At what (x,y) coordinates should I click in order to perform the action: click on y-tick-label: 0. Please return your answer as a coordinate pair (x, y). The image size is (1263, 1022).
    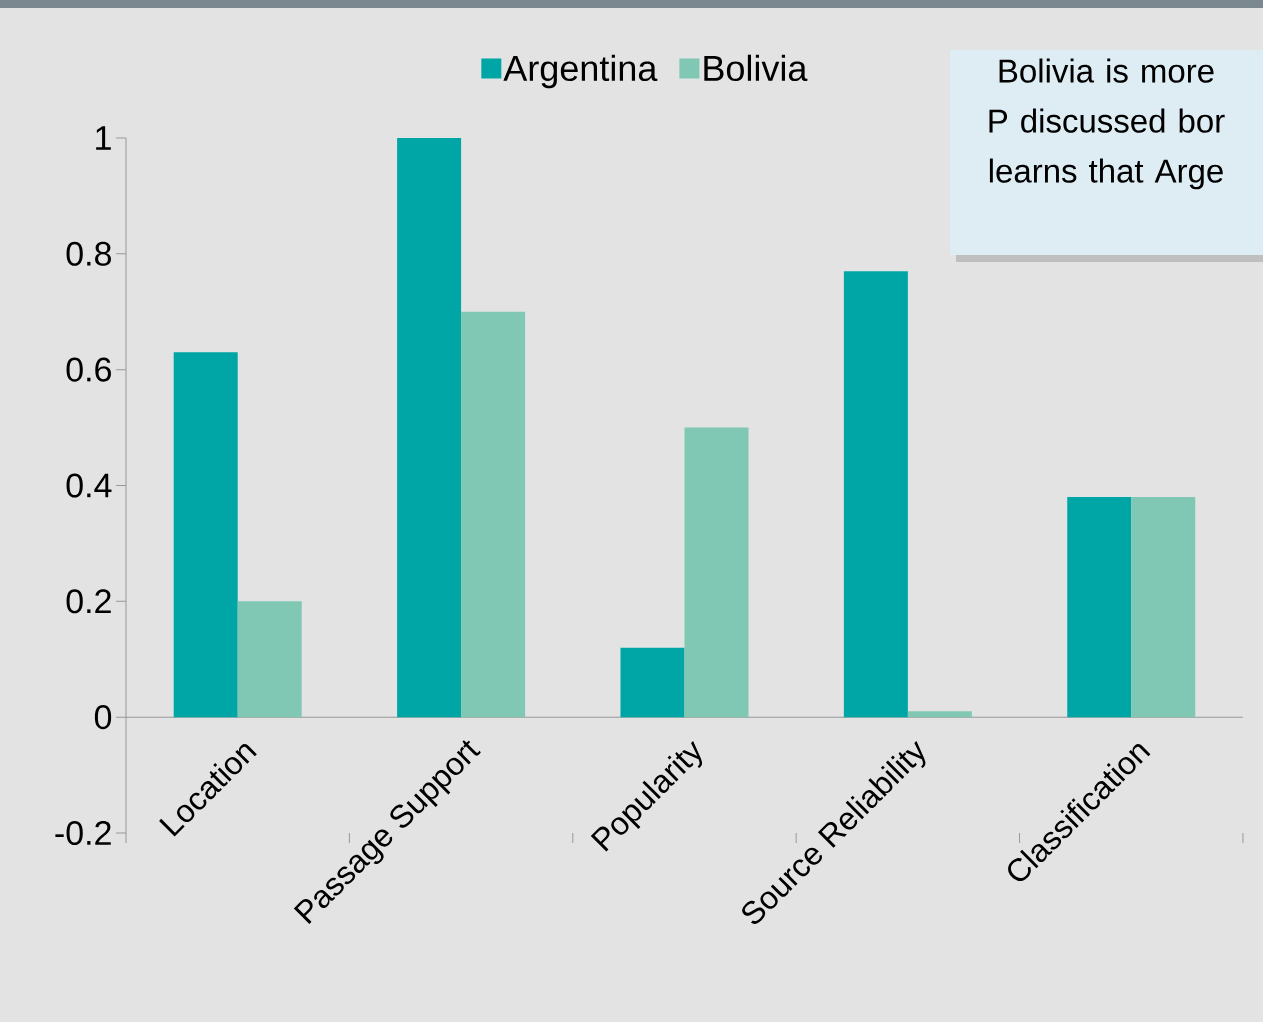
    Looking at the image, I should click on (103, 717).